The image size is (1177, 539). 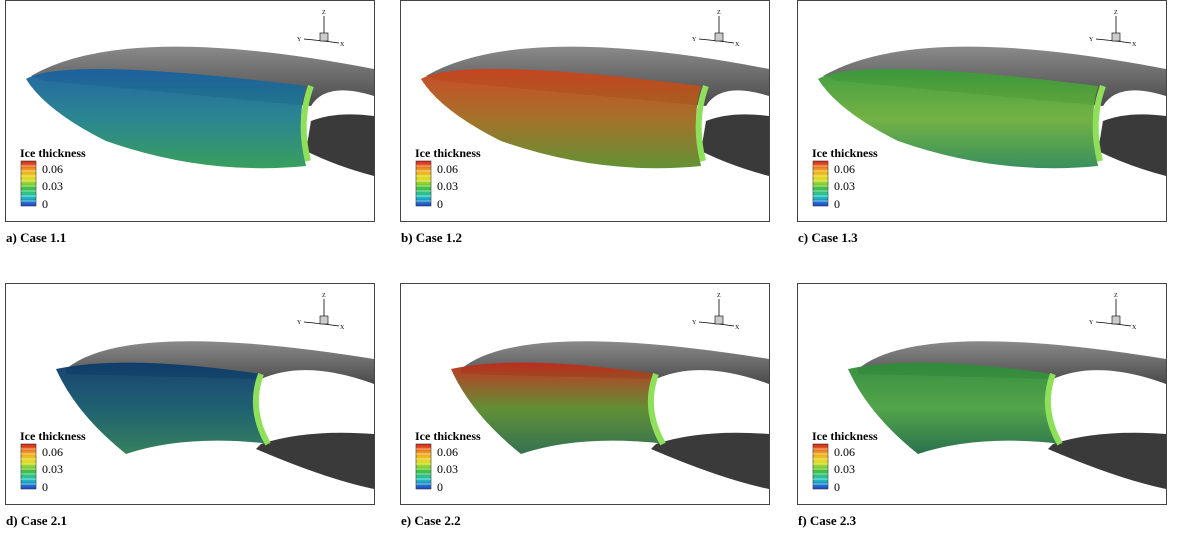 I want to click on caption: d) Case 2.1, so click(x=37, y=520).